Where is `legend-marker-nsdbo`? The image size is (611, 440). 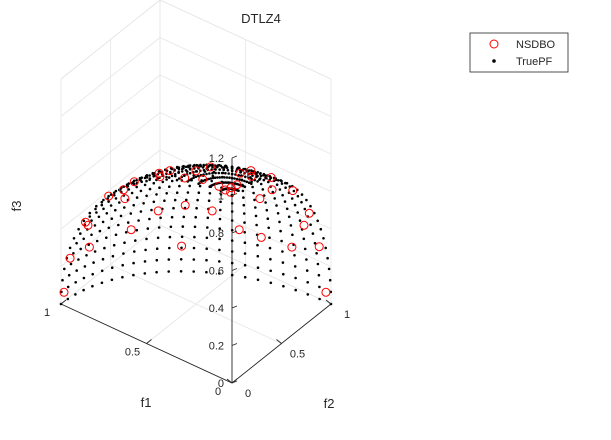 legend-marker-nsdbo is located at coordinates (494, 44).